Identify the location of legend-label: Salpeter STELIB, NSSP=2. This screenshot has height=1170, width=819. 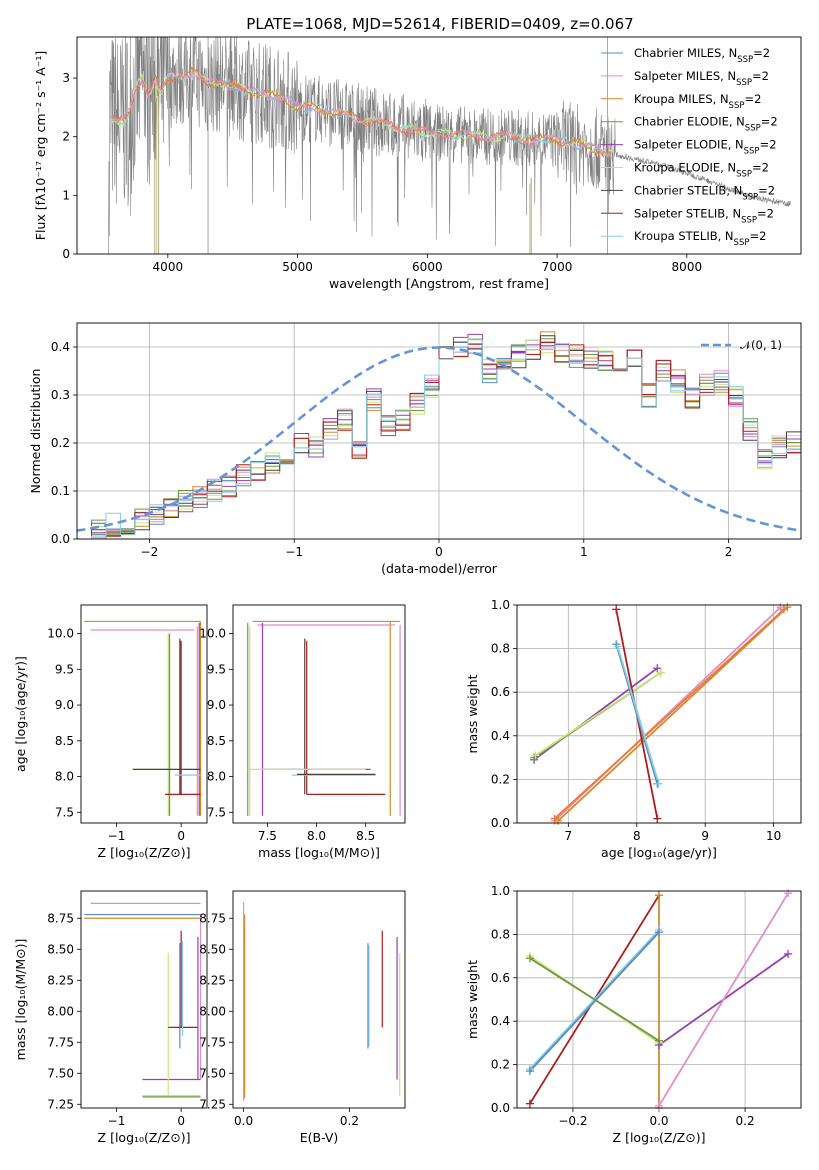
(704, 215).